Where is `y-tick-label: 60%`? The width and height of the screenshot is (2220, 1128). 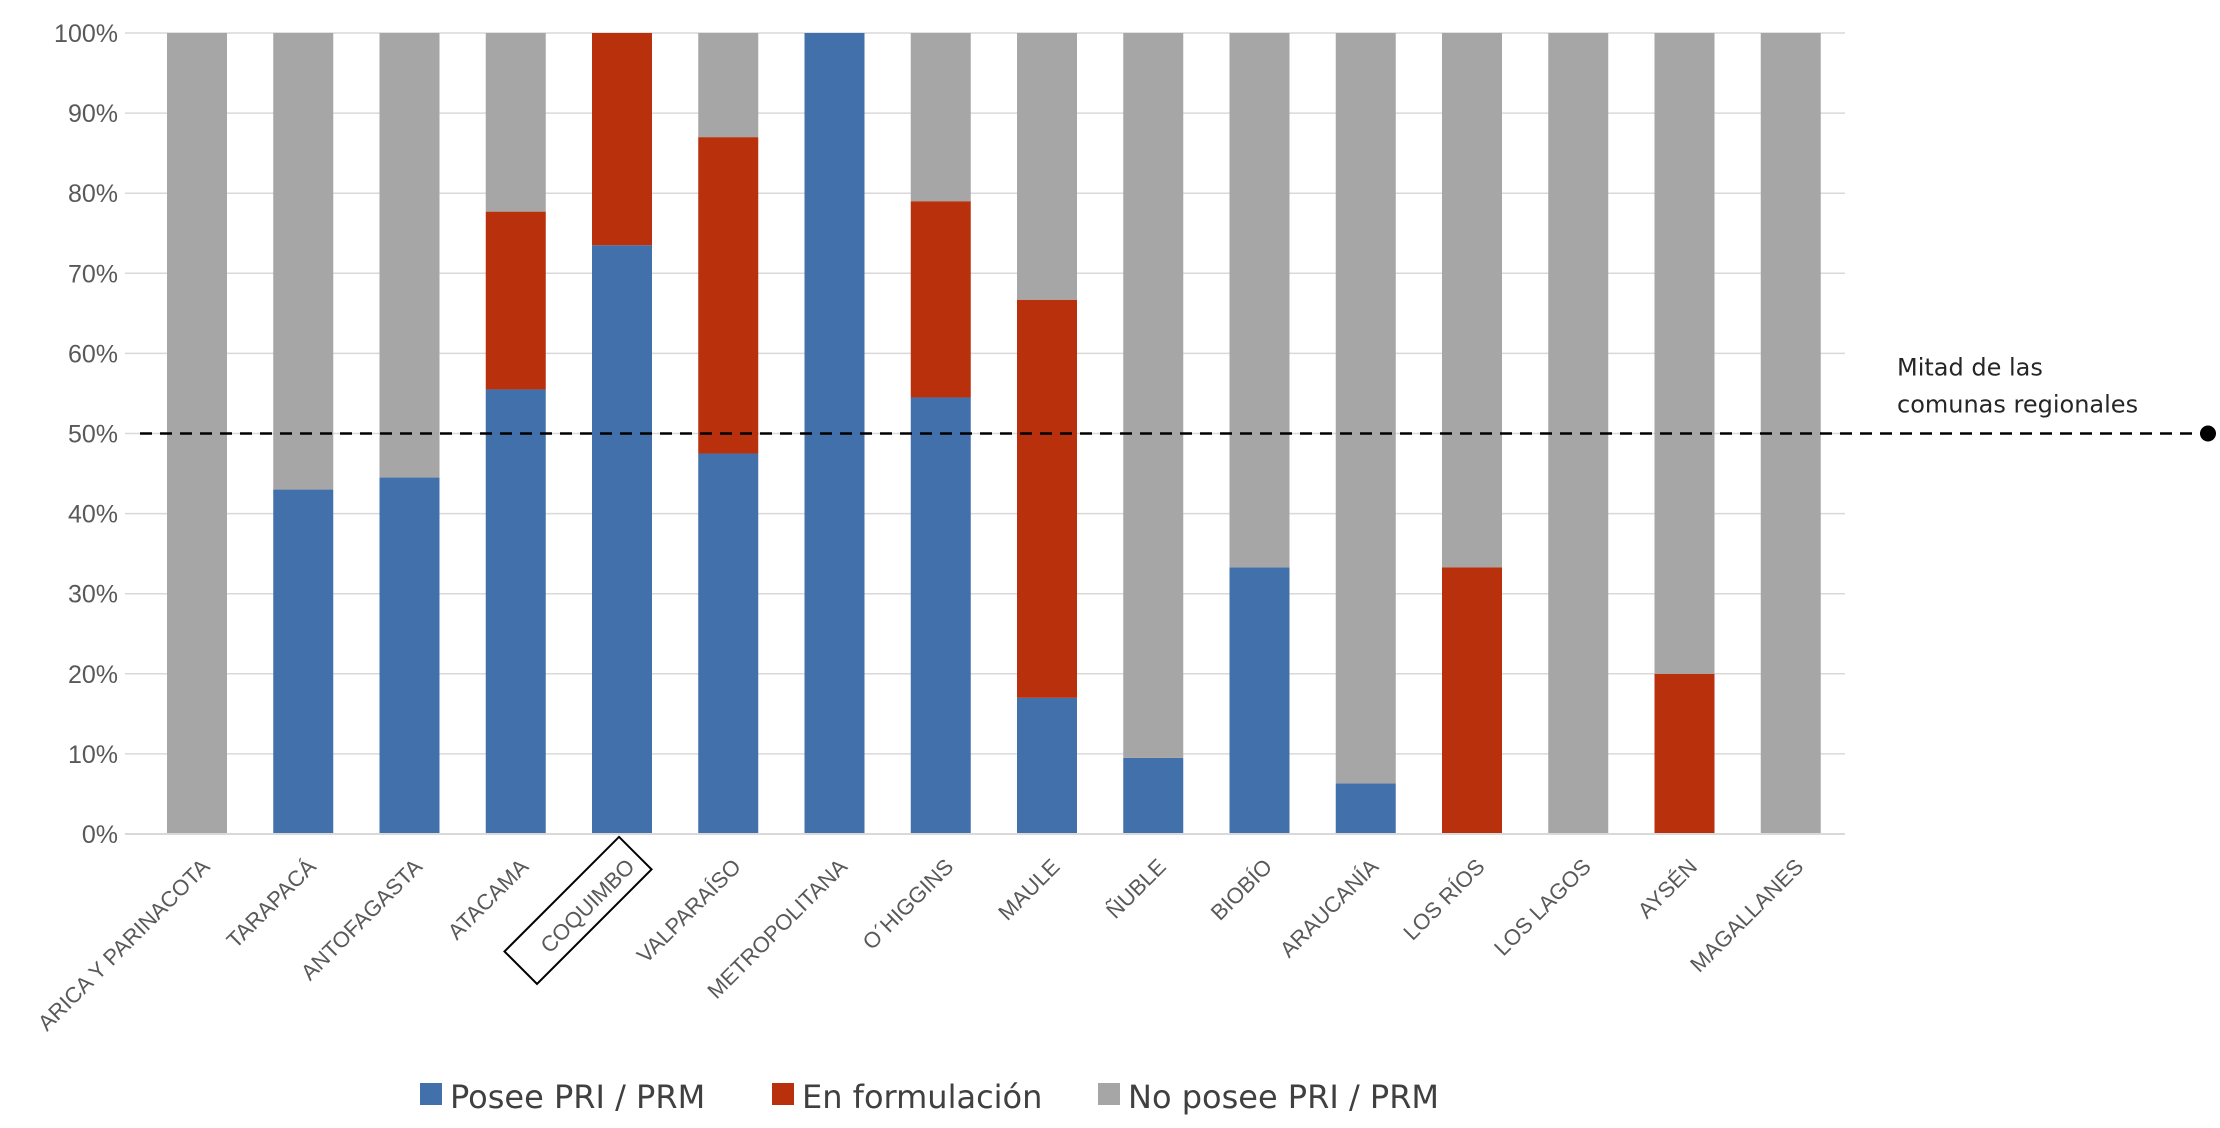
y-tick-label: 60% is located at coordinates (93, 354).